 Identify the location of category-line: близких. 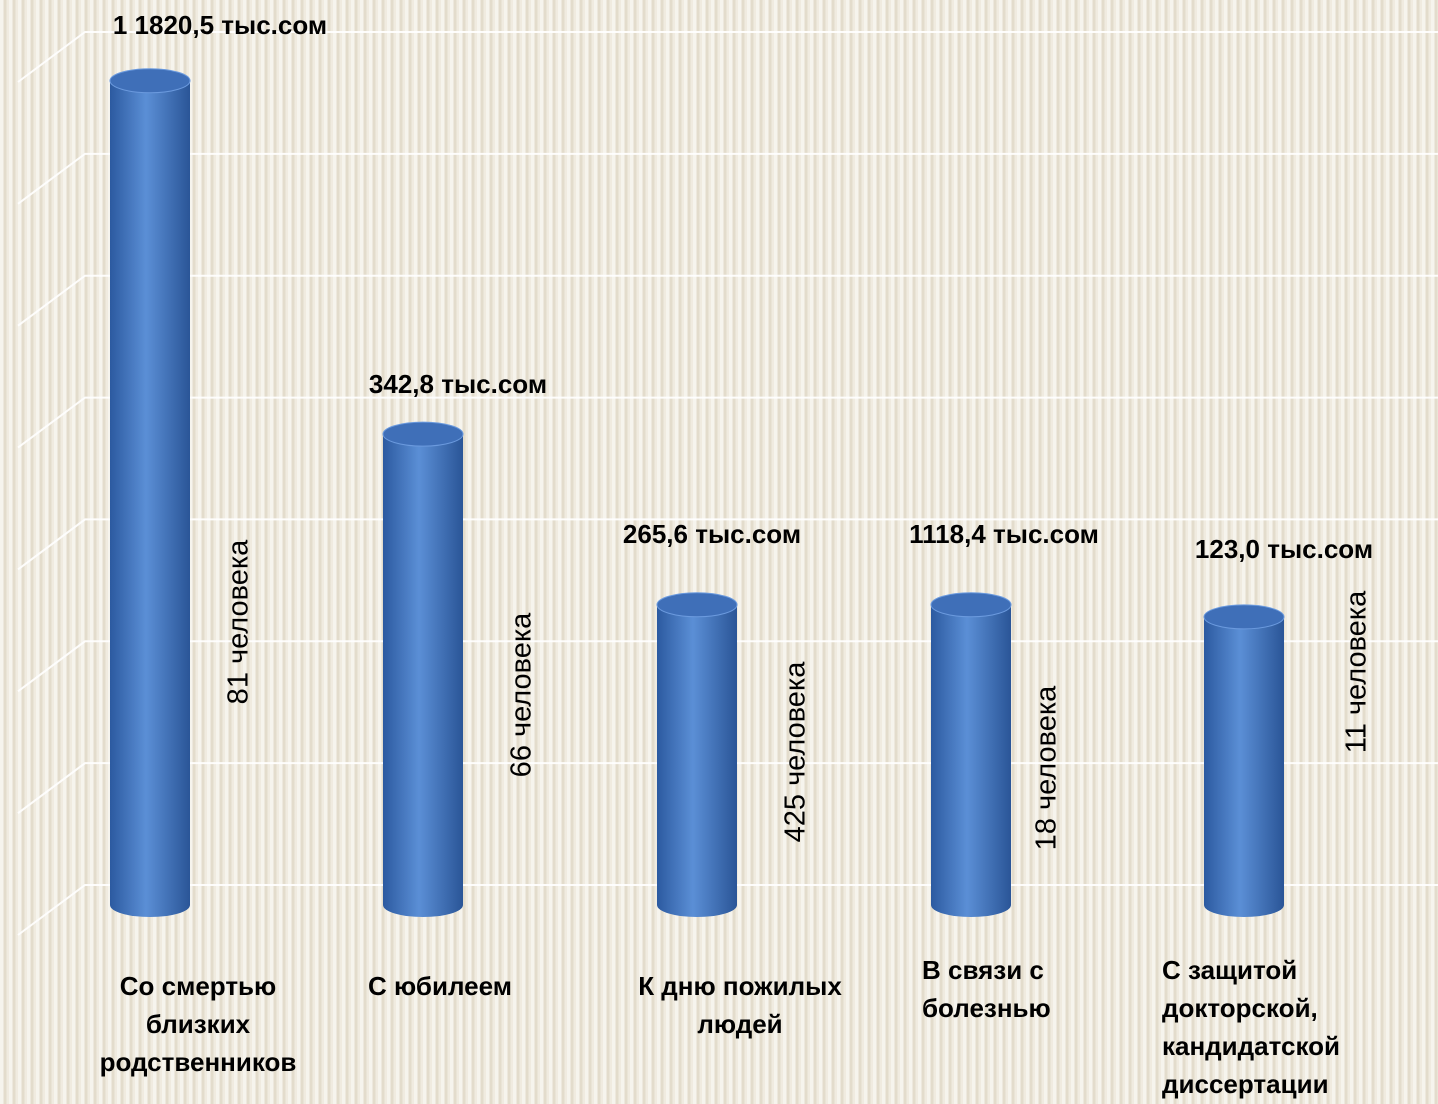
(198, 1024).